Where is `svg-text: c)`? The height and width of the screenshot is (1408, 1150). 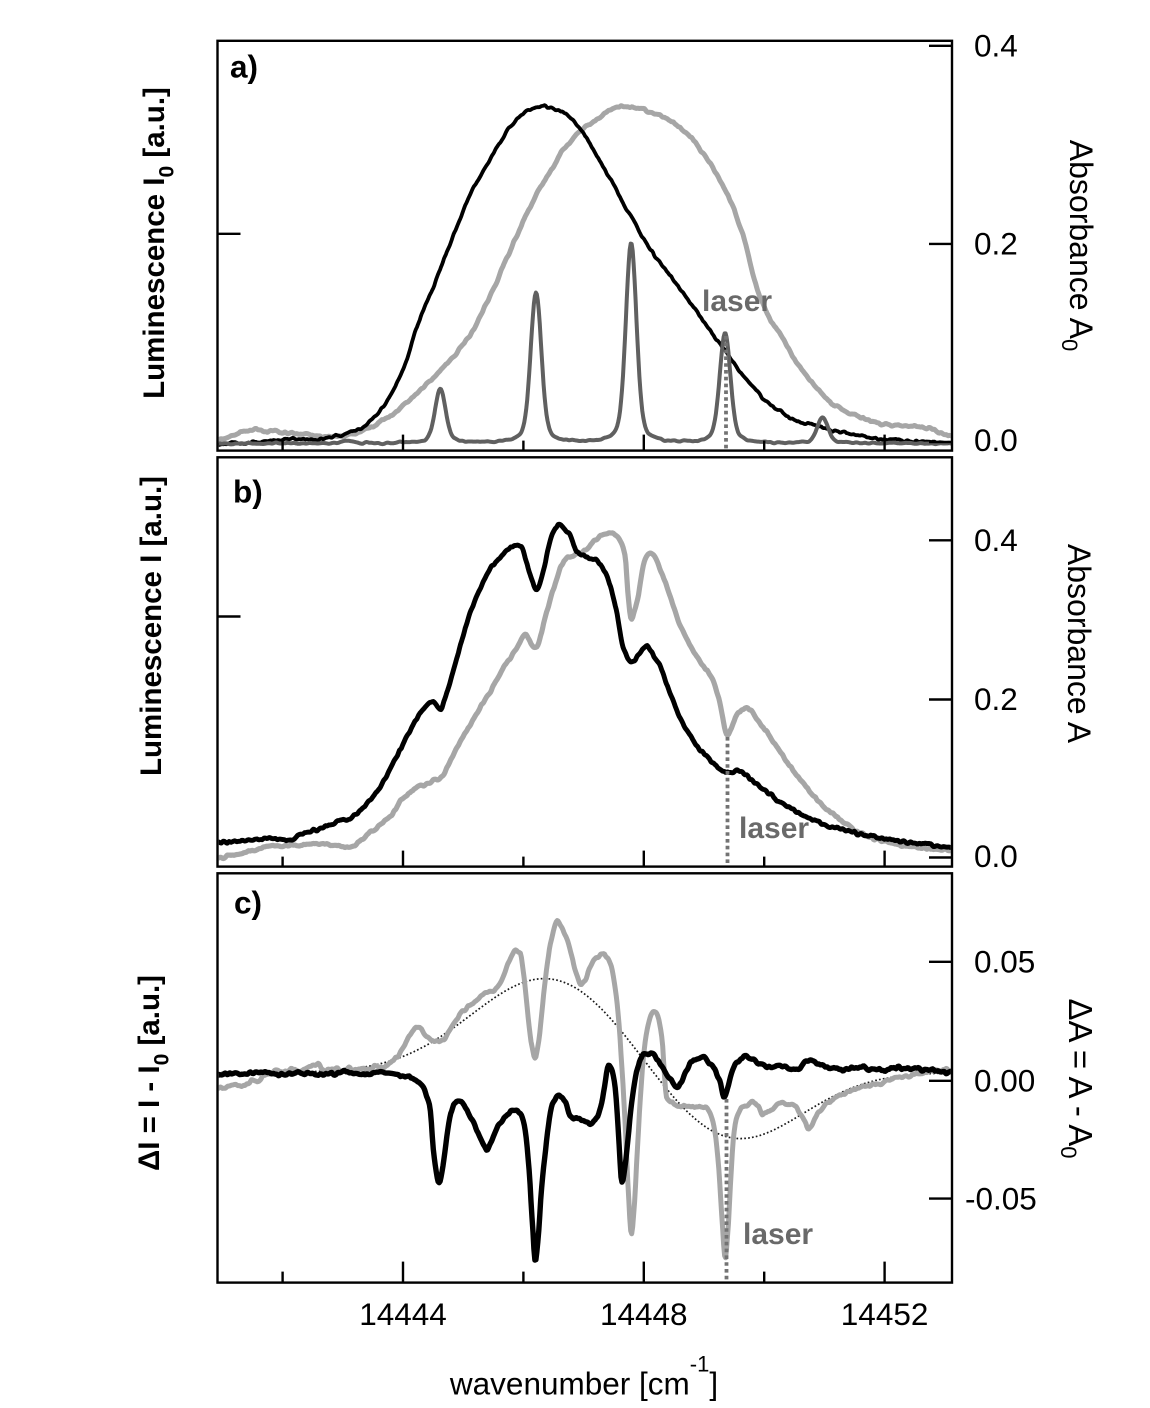
svg-text: c) is located at coordinates (248, 903).